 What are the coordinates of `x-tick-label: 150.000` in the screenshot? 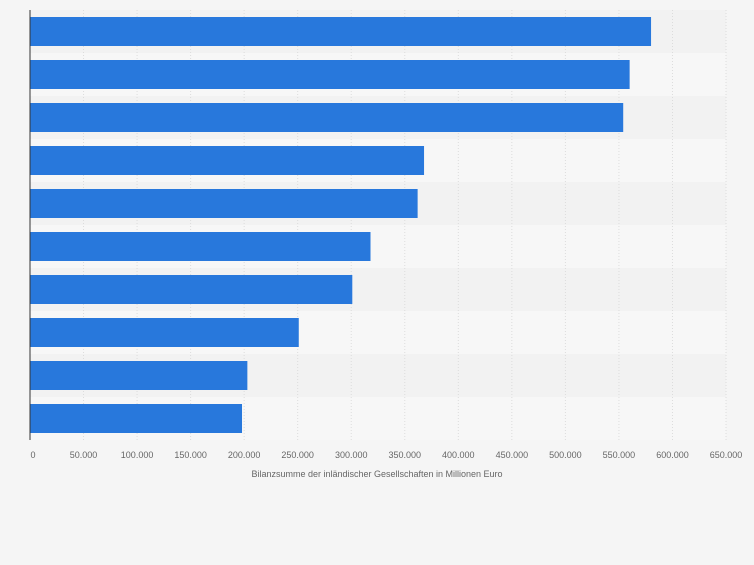 It's located at (190, 455).